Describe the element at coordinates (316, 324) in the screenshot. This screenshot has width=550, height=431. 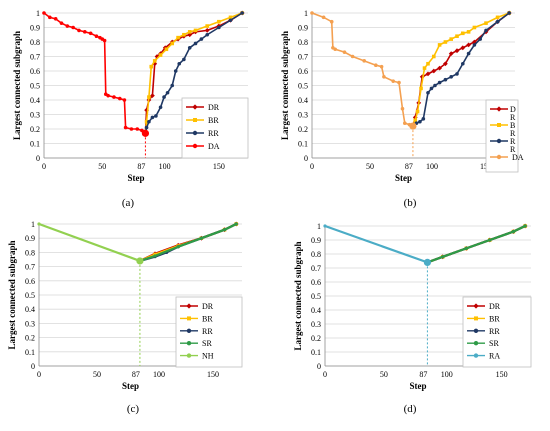
I see `y-tick-label: 0.3` at that location.